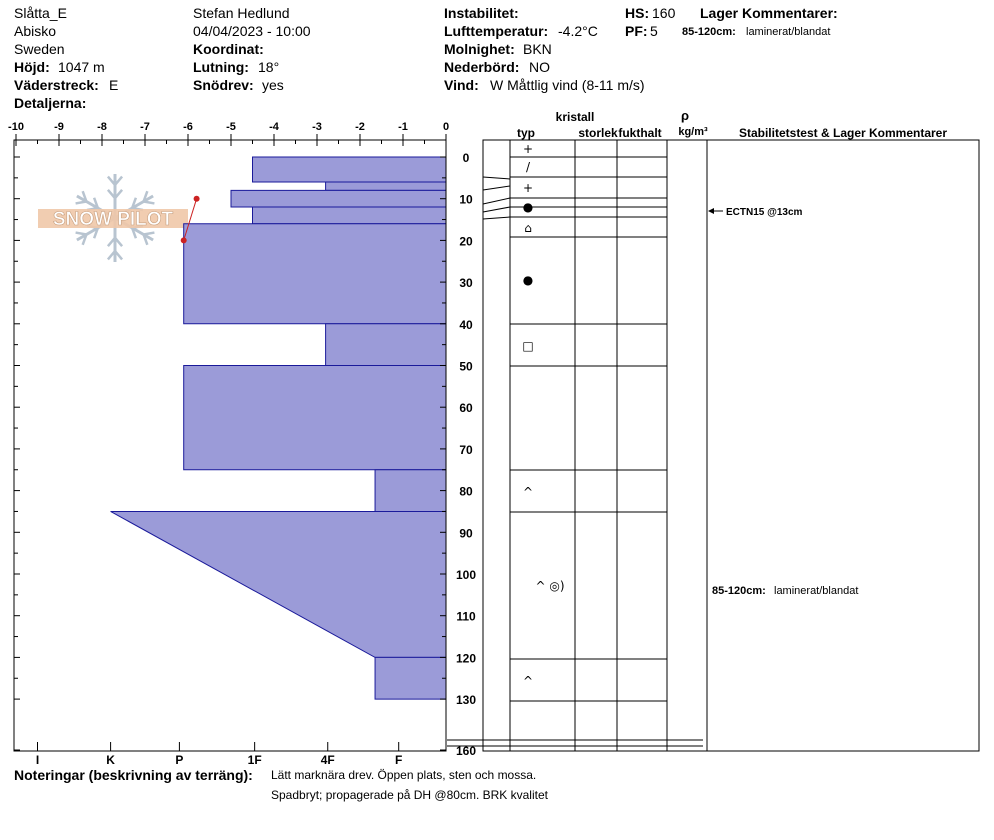 The width and height of the screenshot is (994, 840). I want to click on cloud-value: BKN, so click(537, 49).